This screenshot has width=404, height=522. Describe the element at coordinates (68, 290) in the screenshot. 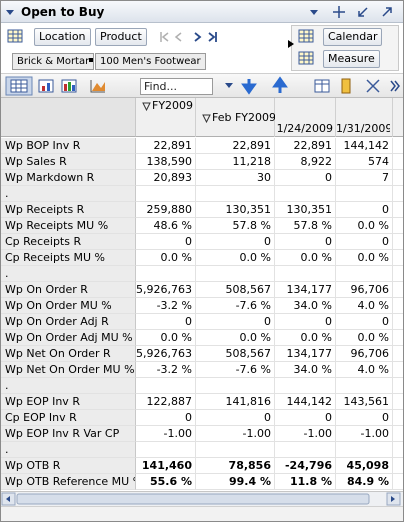

I see `row-label: Wp On Order R` at that location.